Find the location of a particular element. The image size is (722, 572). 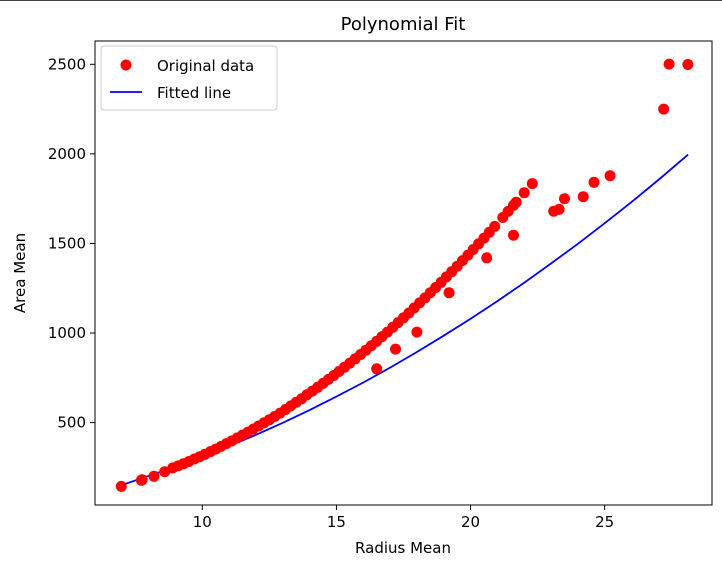

y-tick-label: 500 is located at coordinates (71, 423).